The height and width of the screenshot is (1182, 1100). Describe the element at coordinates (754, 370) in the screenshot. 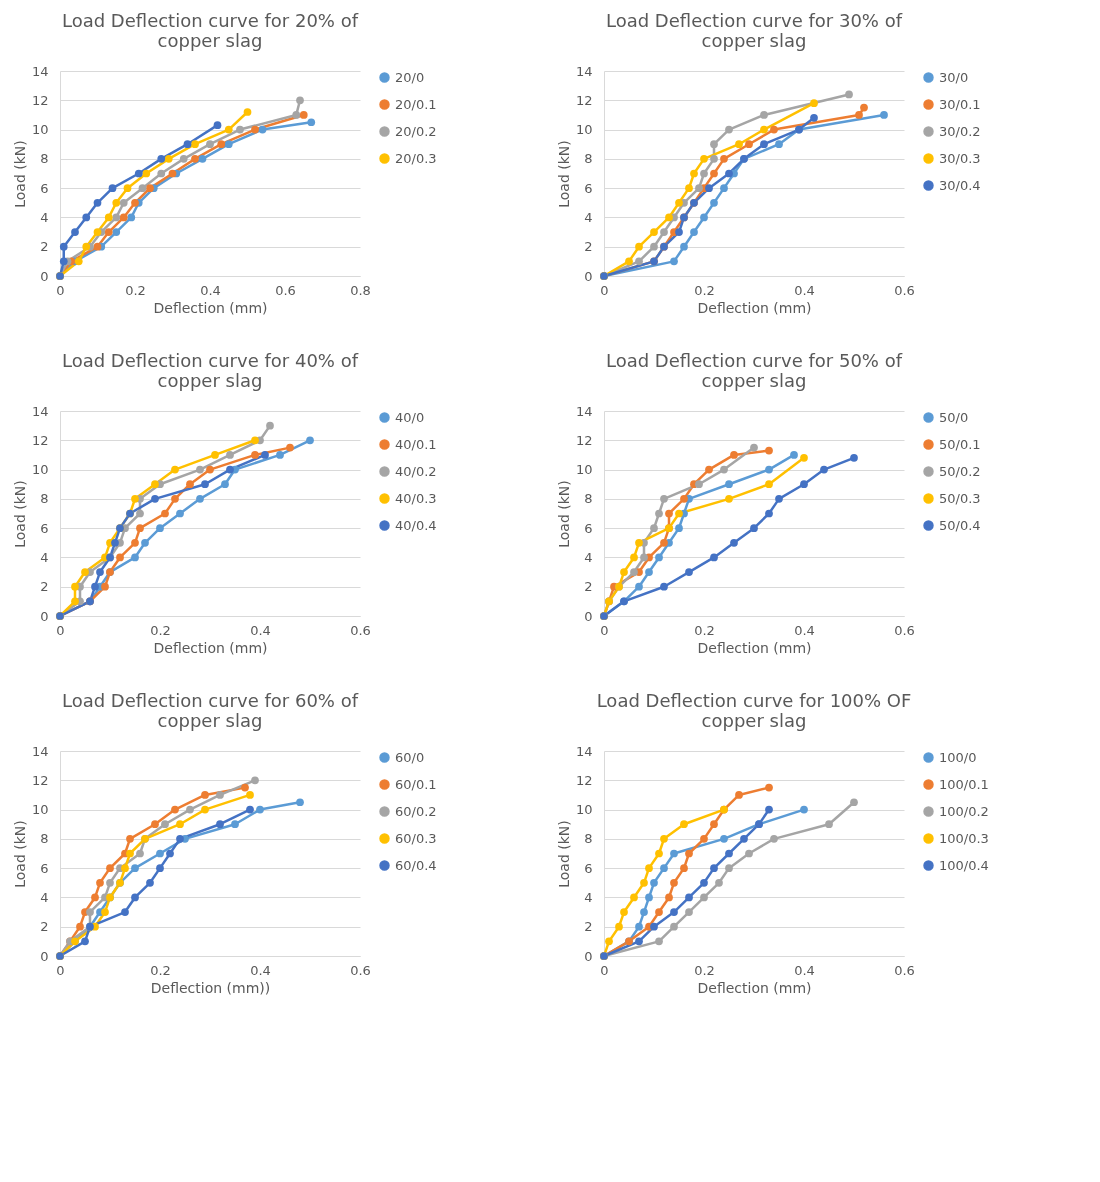

I see `chart-title: Load Deflection curve for 50% of copper slag` at that location.